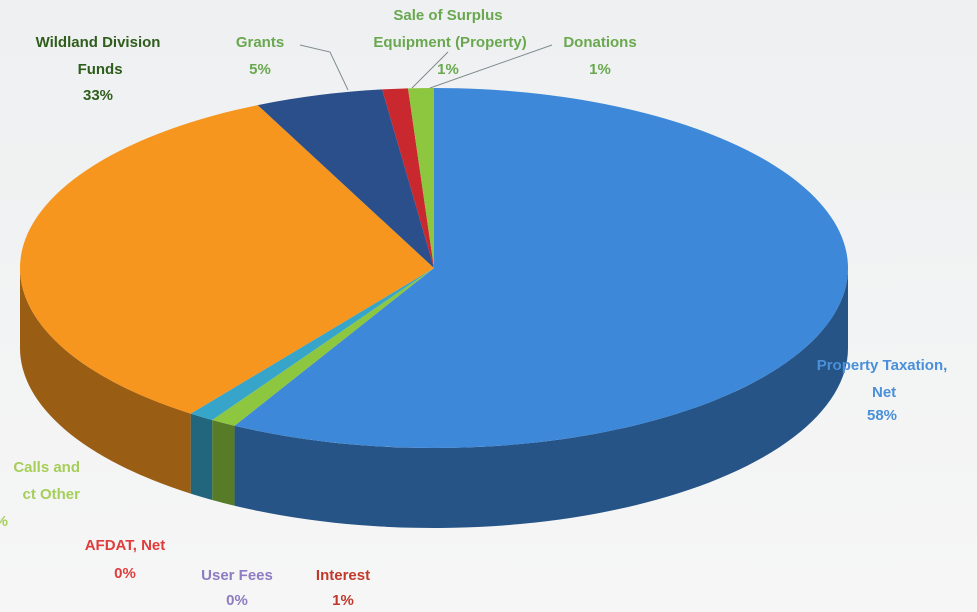 The height and width of the screenshot is (612, 977). What do you see at coordinates (260, 42) in the screenshot?
I see `slice-label: Grants` at bounding box center [260, 42].